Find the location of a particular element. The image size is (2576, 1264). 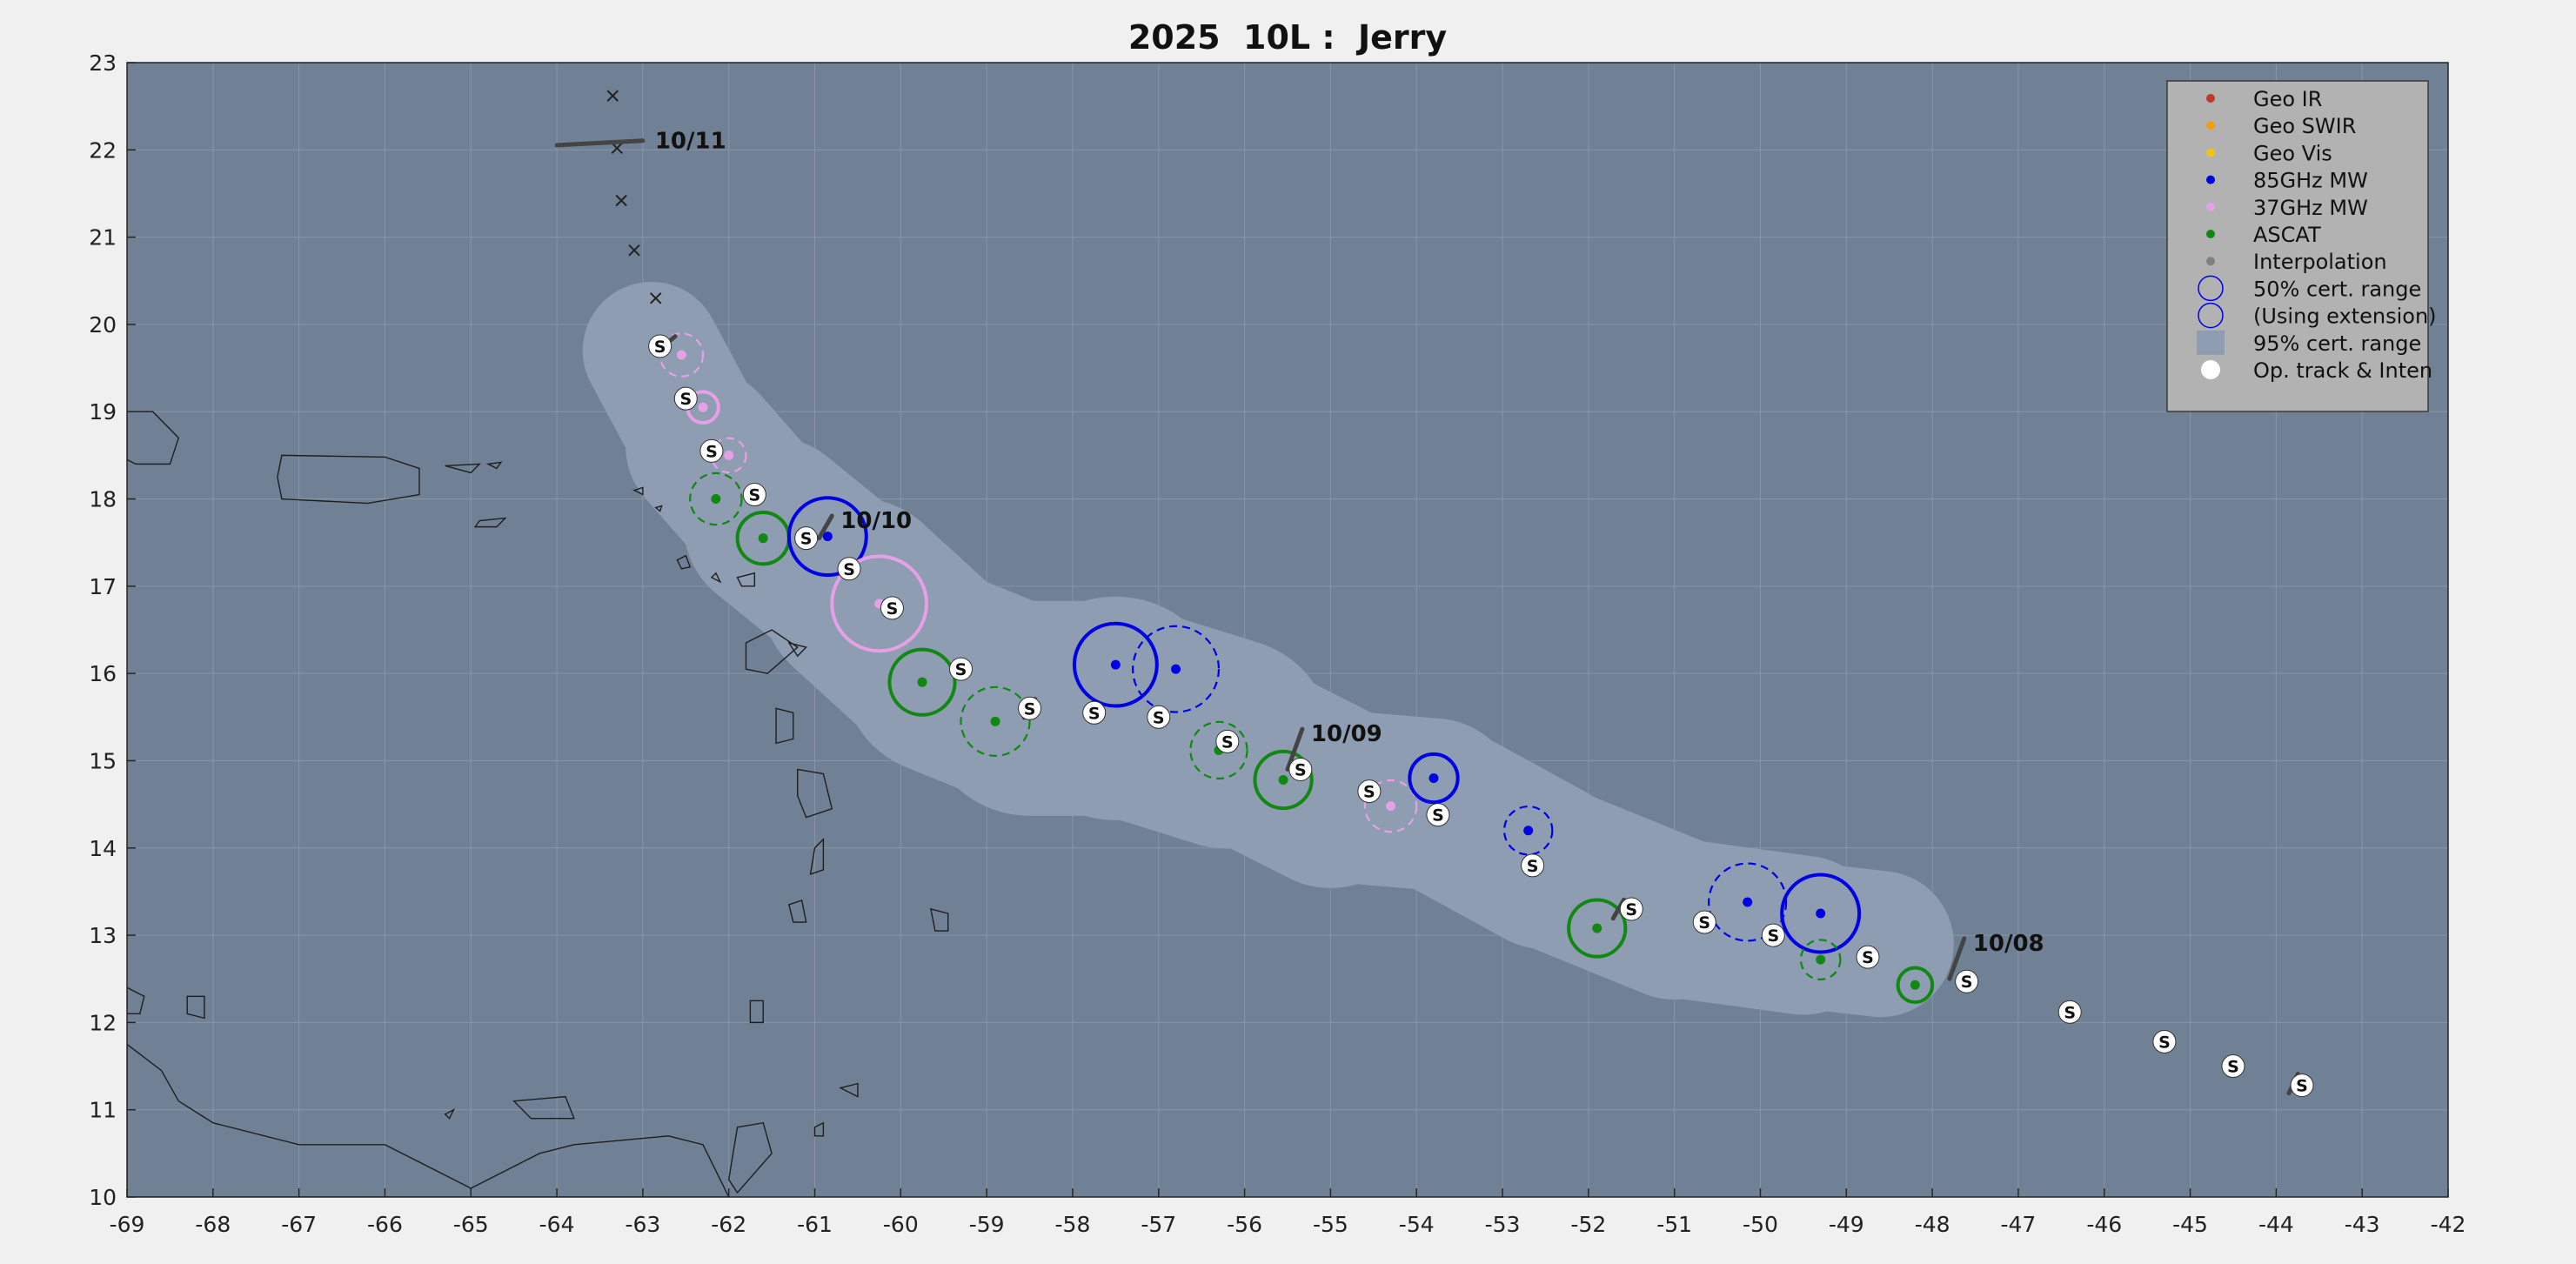

date-marker-label: 10/08 is located at coordinates (2008, 944).